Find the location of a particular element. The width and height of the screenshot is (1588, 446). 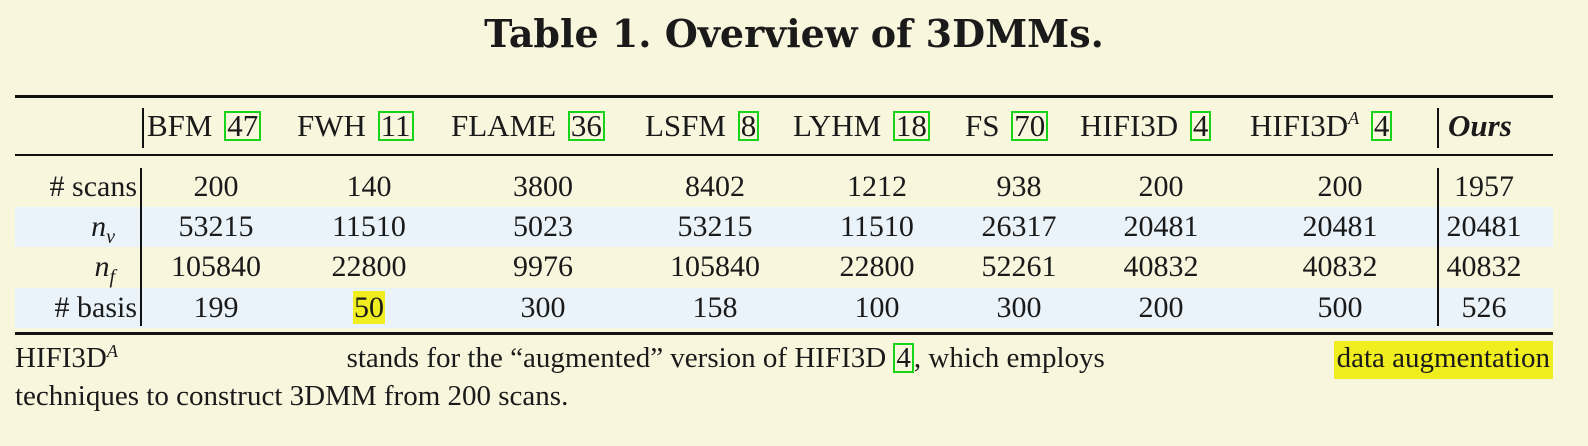

table-cell: 26317 is located at coordinates (1019, 226).